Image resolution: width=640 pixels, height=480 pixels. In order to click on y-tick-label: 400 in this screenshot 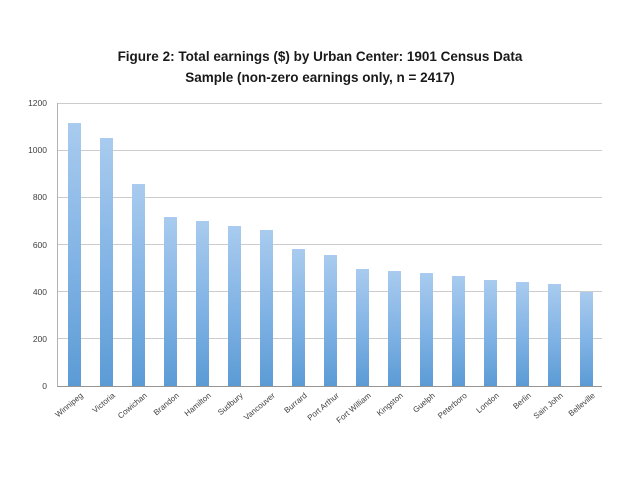, I will do `click(39, 291)`.